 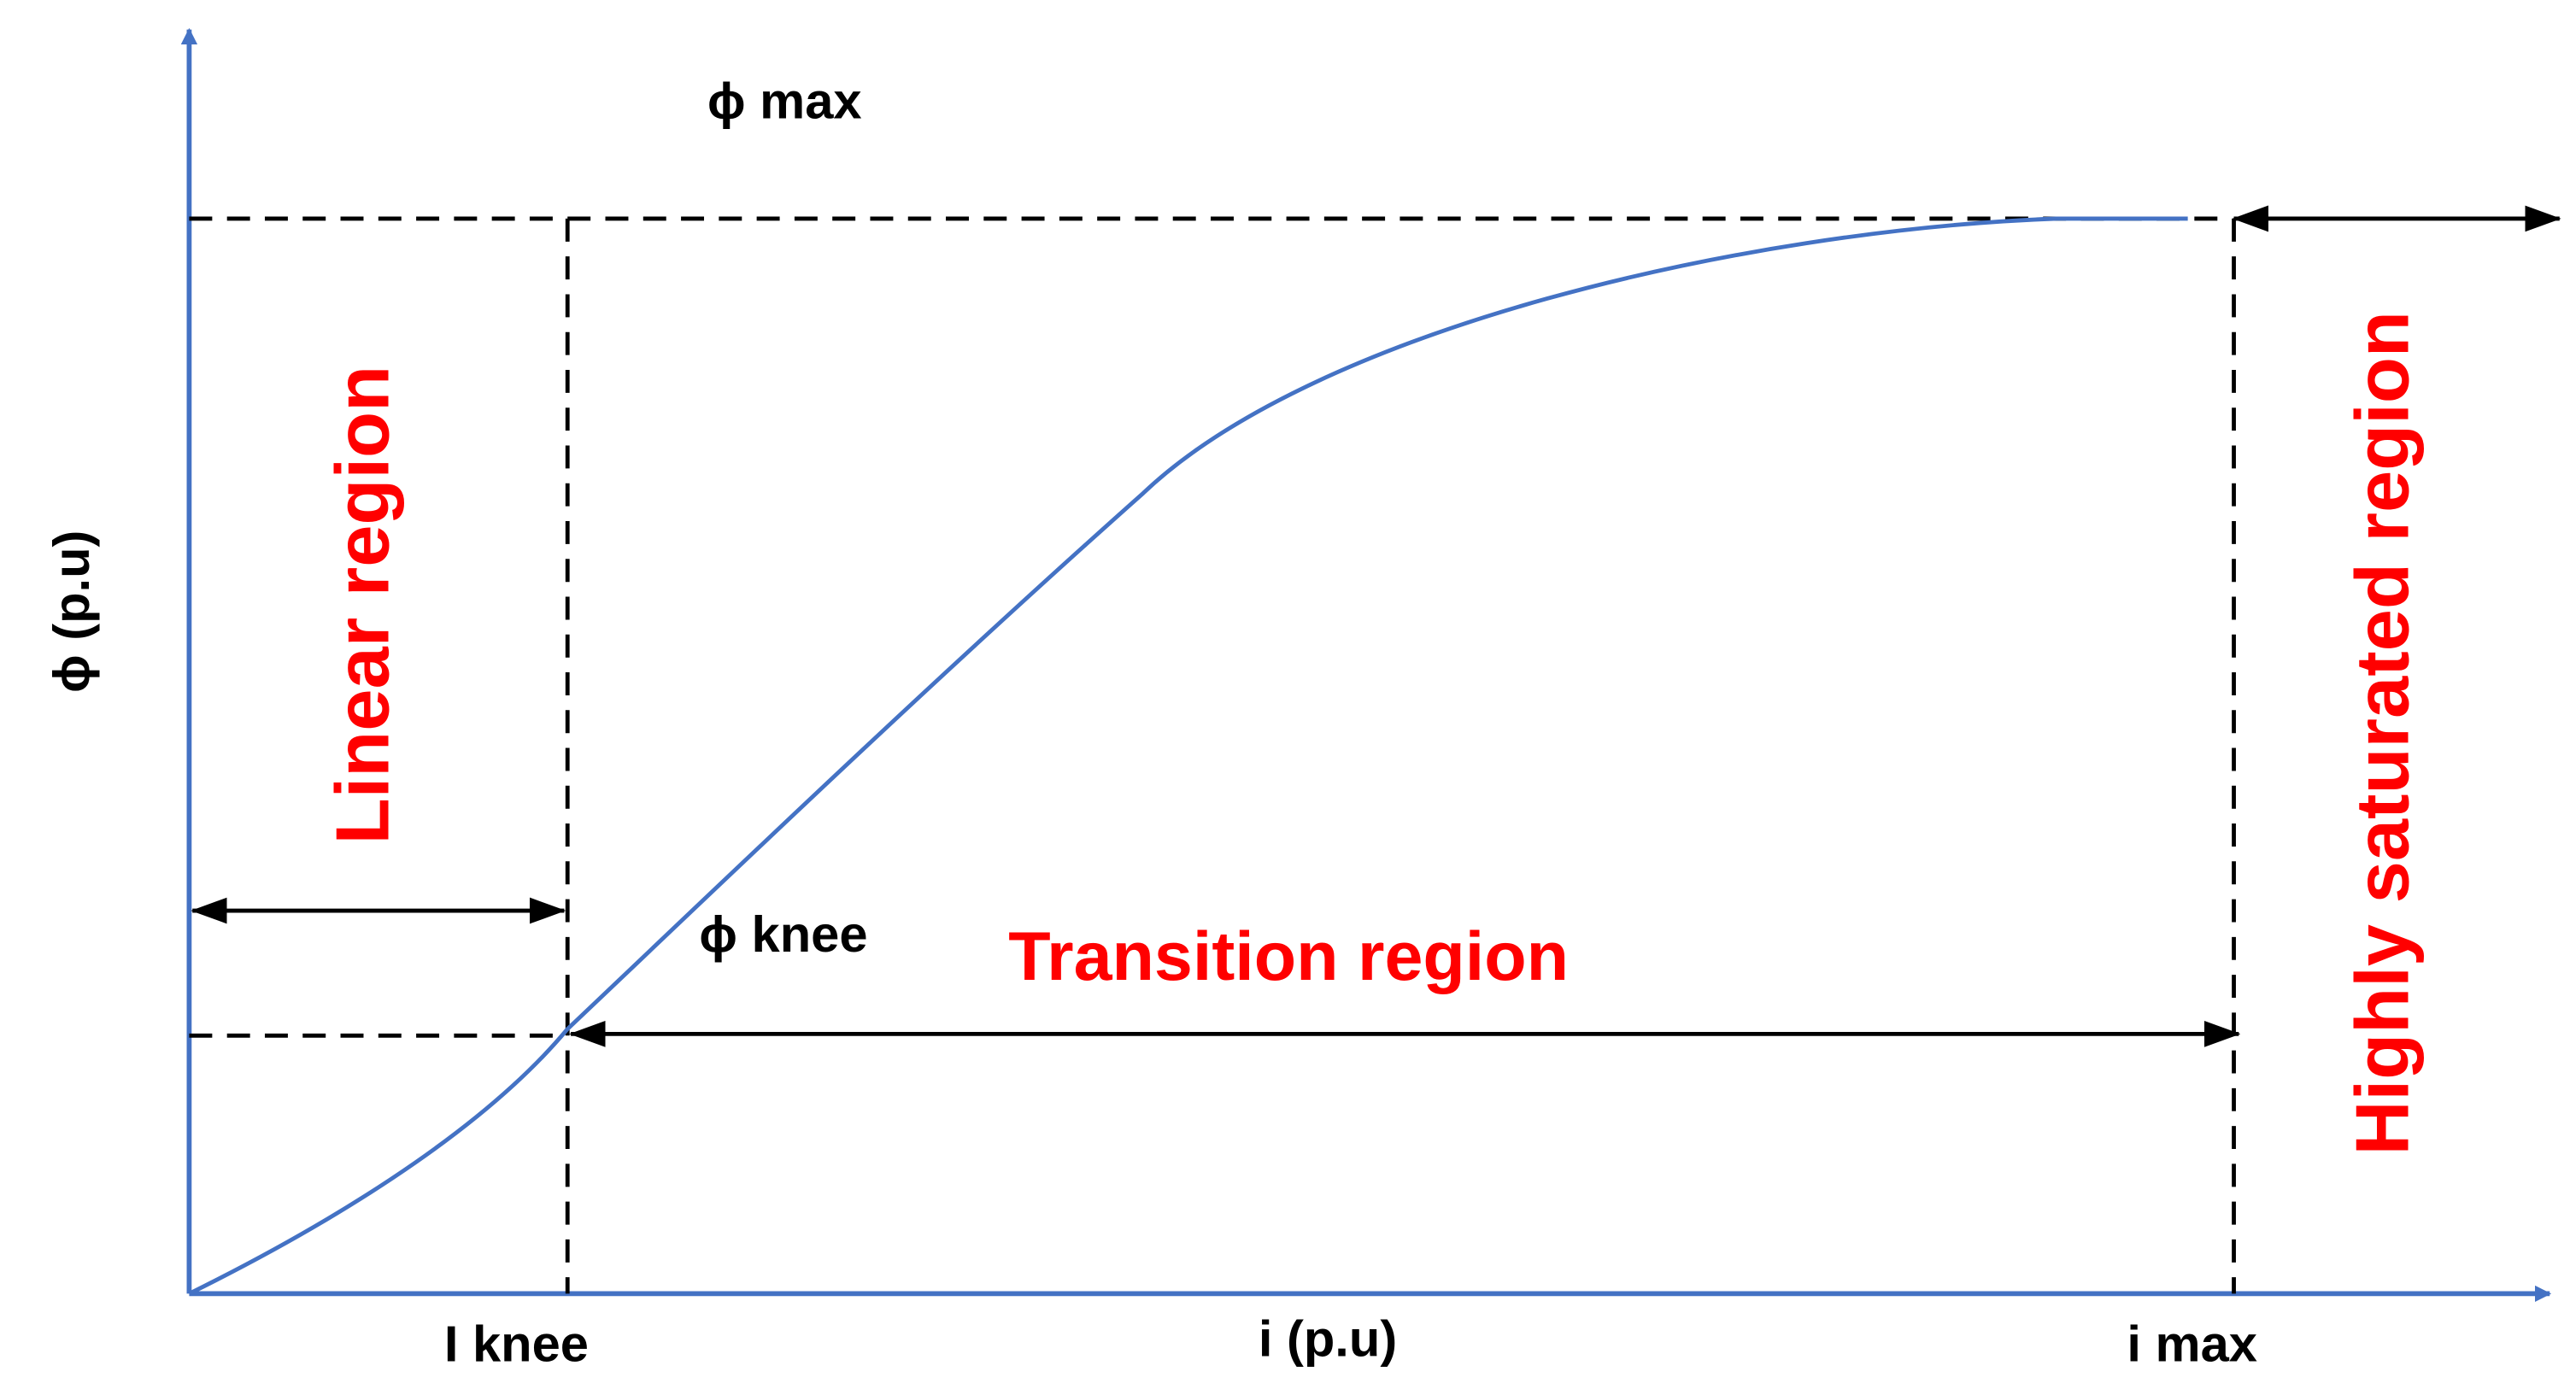 What do you see at coordinates (2192, 1343) in the screenshot?
I see `i-max-label: i max` at bounding box center [2192, 1343].